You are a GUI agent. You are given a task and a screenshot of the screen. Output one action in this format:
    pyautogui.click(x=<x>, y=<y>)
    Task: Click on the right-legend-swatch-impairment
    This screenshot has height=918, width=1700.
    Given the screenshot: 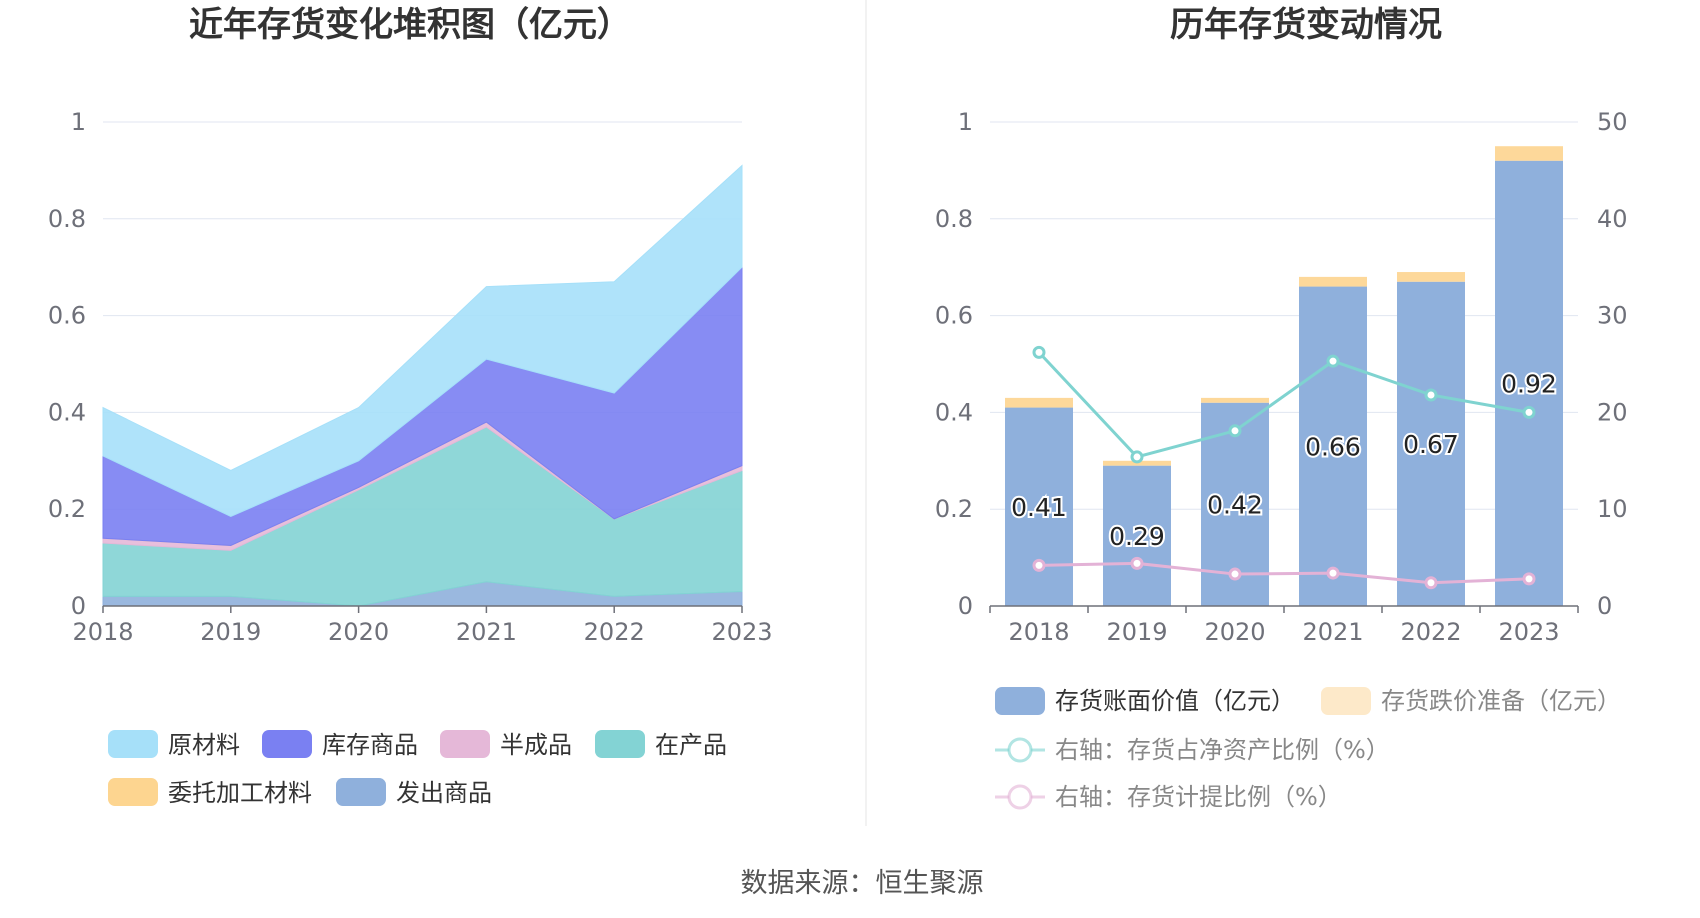 What is the action you would take?
    pyautogui.click(x=1346, y=701)
    